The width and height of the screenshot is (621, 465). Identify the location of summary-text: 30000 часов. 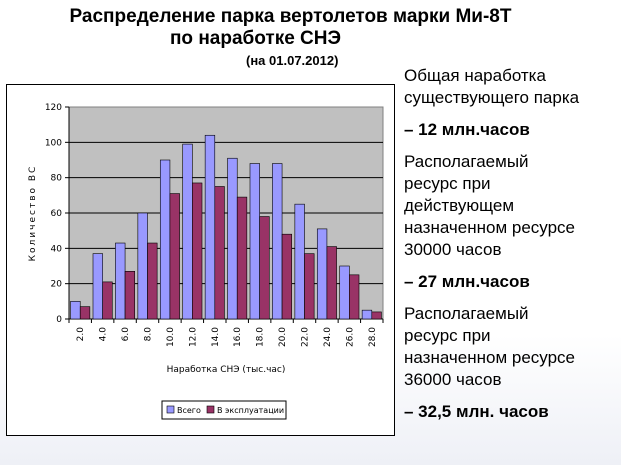
(453, 249).